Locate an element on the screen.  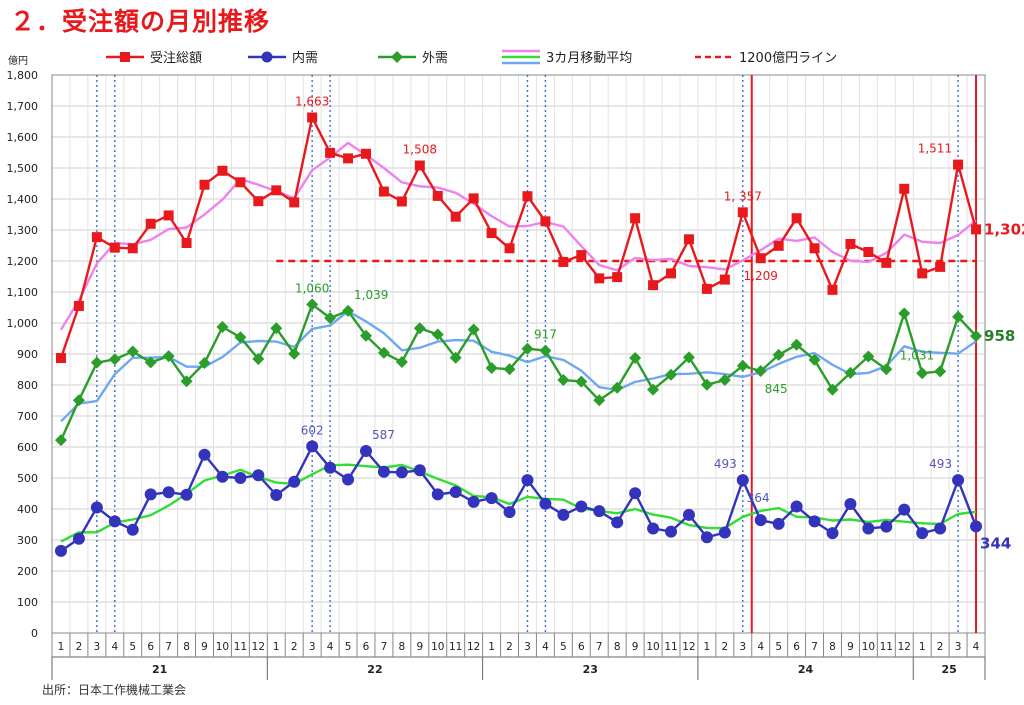
data-label: 1,031 is located at coordinates (917, 355).